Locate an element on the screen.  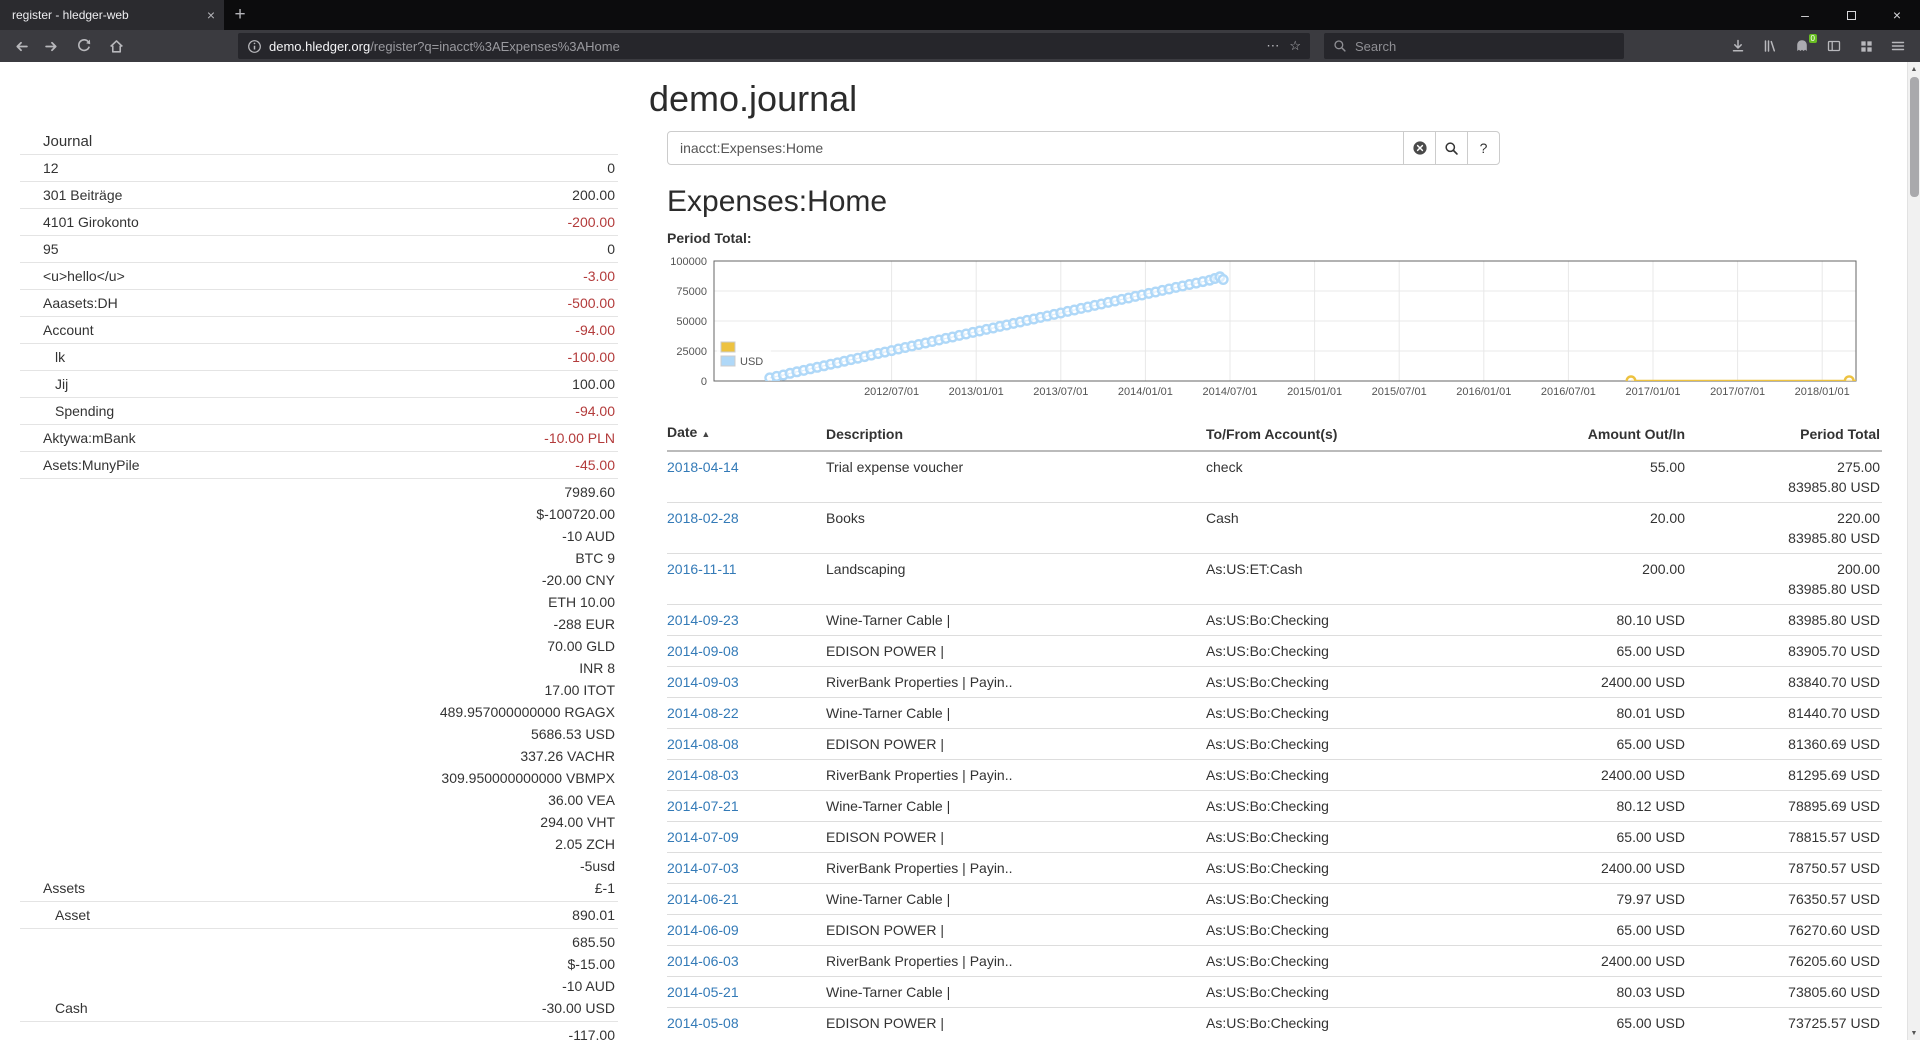
transaction-date-link: 2018-04-14 is located at coordinates (703, 467).